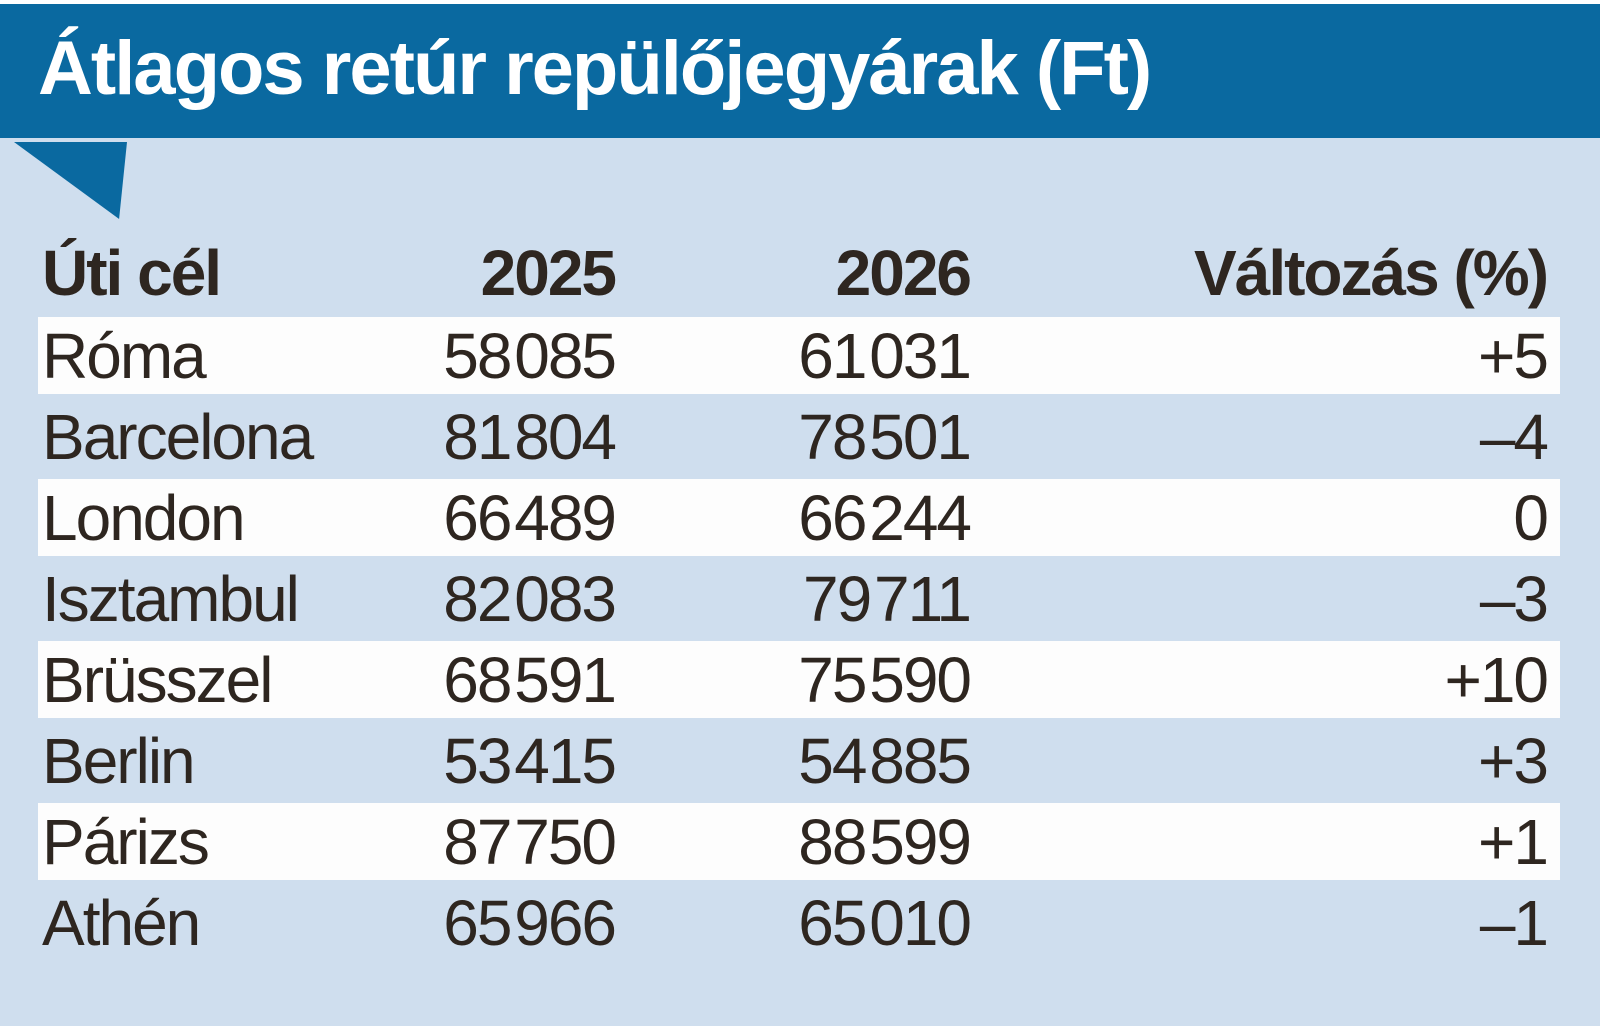 The image size is (1600, 1026). What do you see at coordinates (885, 922) in the screenshot?
I see `price-2026-cell: 65 010` at bounding box center [885, 922].